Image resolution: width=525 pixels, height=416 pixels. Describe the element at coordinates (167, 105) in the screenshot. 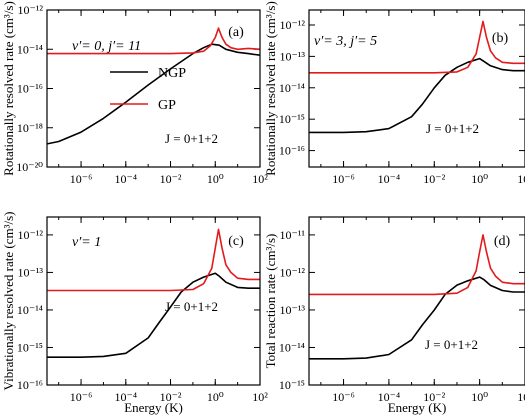

I see `legend-entry-gp: GP` at that location.